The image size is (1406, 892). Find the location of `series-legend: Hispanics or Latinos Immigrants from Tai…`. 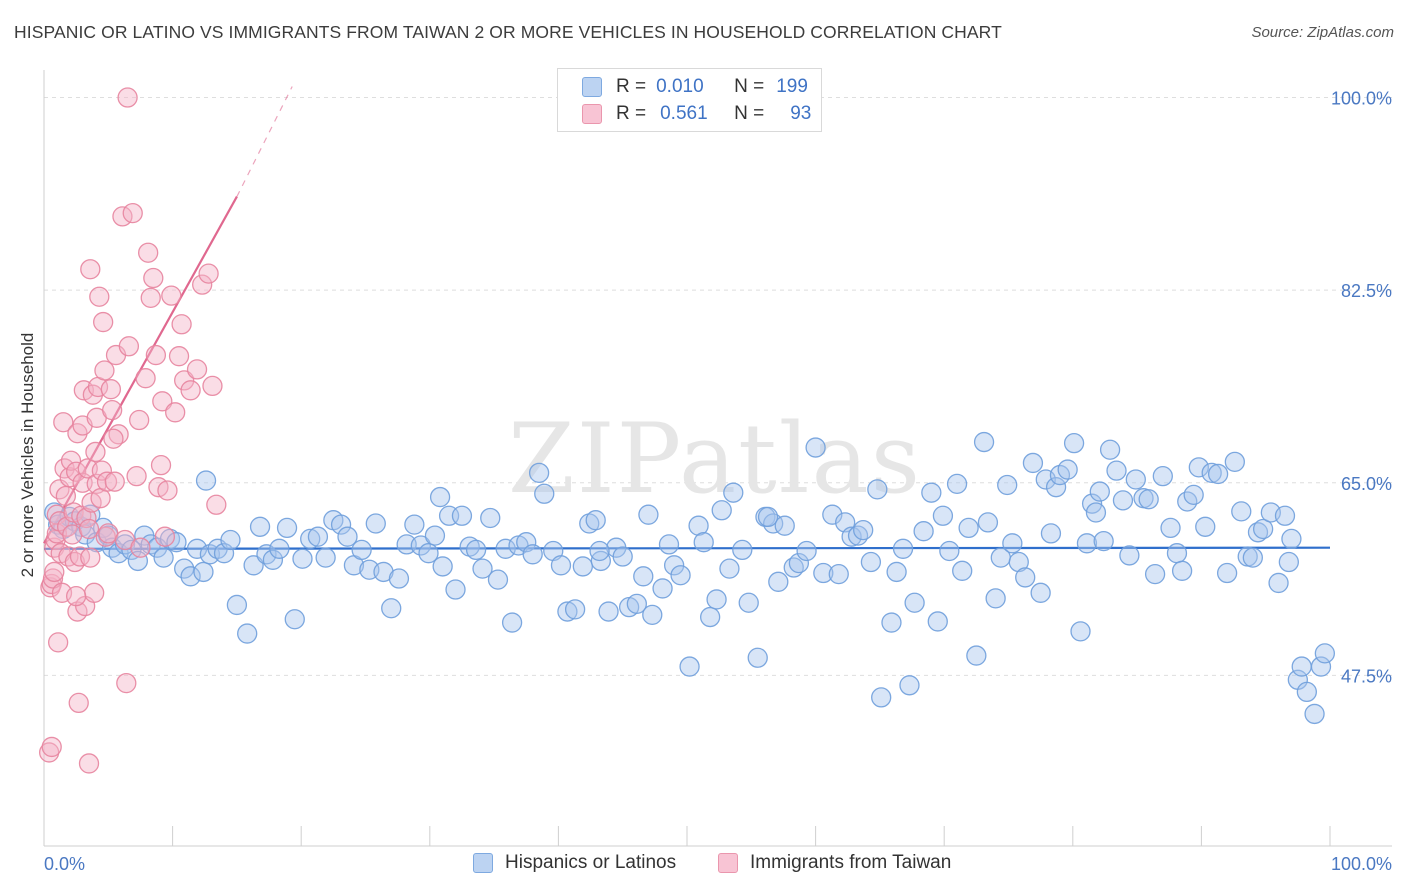

series-legend: Hispanics or Latinos Immigrants from Tai… is located at coordinates (703, 865).